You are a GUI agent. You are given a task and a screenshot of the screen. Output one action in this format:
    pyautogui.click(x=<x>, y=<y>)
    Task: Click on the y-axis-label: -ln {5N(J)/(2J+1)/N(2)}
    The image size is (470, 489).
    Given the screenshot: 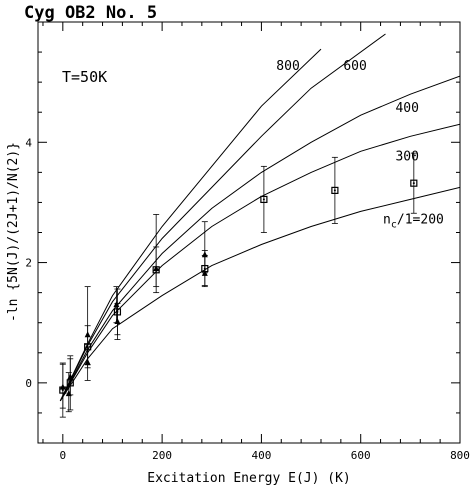 What is the action you would take?
    pyautogui.click(x=13, y=232)
    